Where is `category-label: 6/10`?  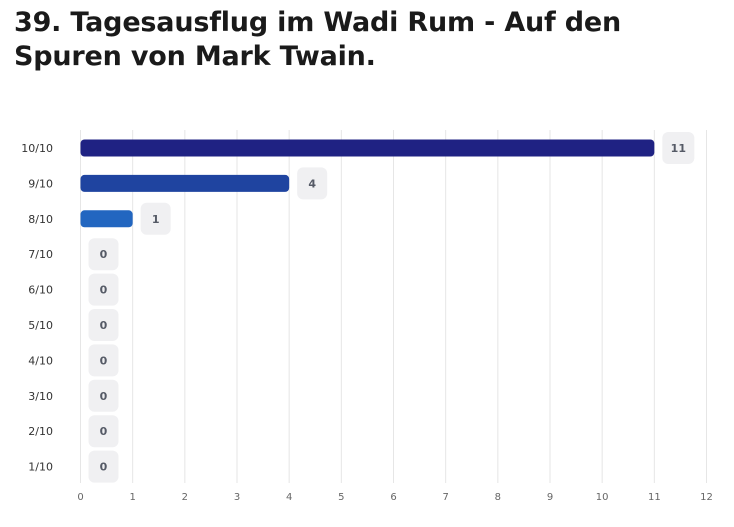 category-label: 6/10 is located at coordinates (40, 290).